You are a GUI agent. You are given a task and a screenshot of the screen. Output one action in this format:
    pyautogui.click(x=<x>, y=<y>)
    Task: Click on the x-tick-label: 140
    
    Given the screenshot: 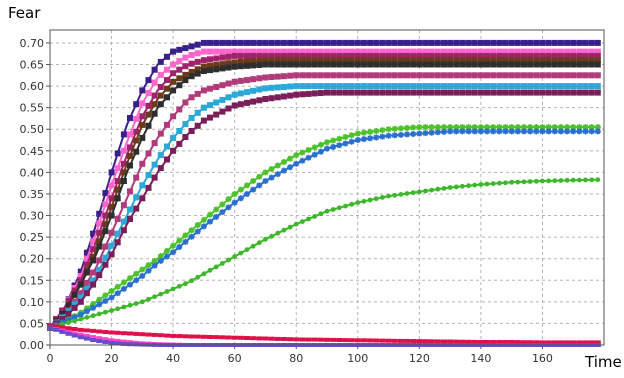 What is the action you would take?
    pyautogui.click(x=480, y=358)
    